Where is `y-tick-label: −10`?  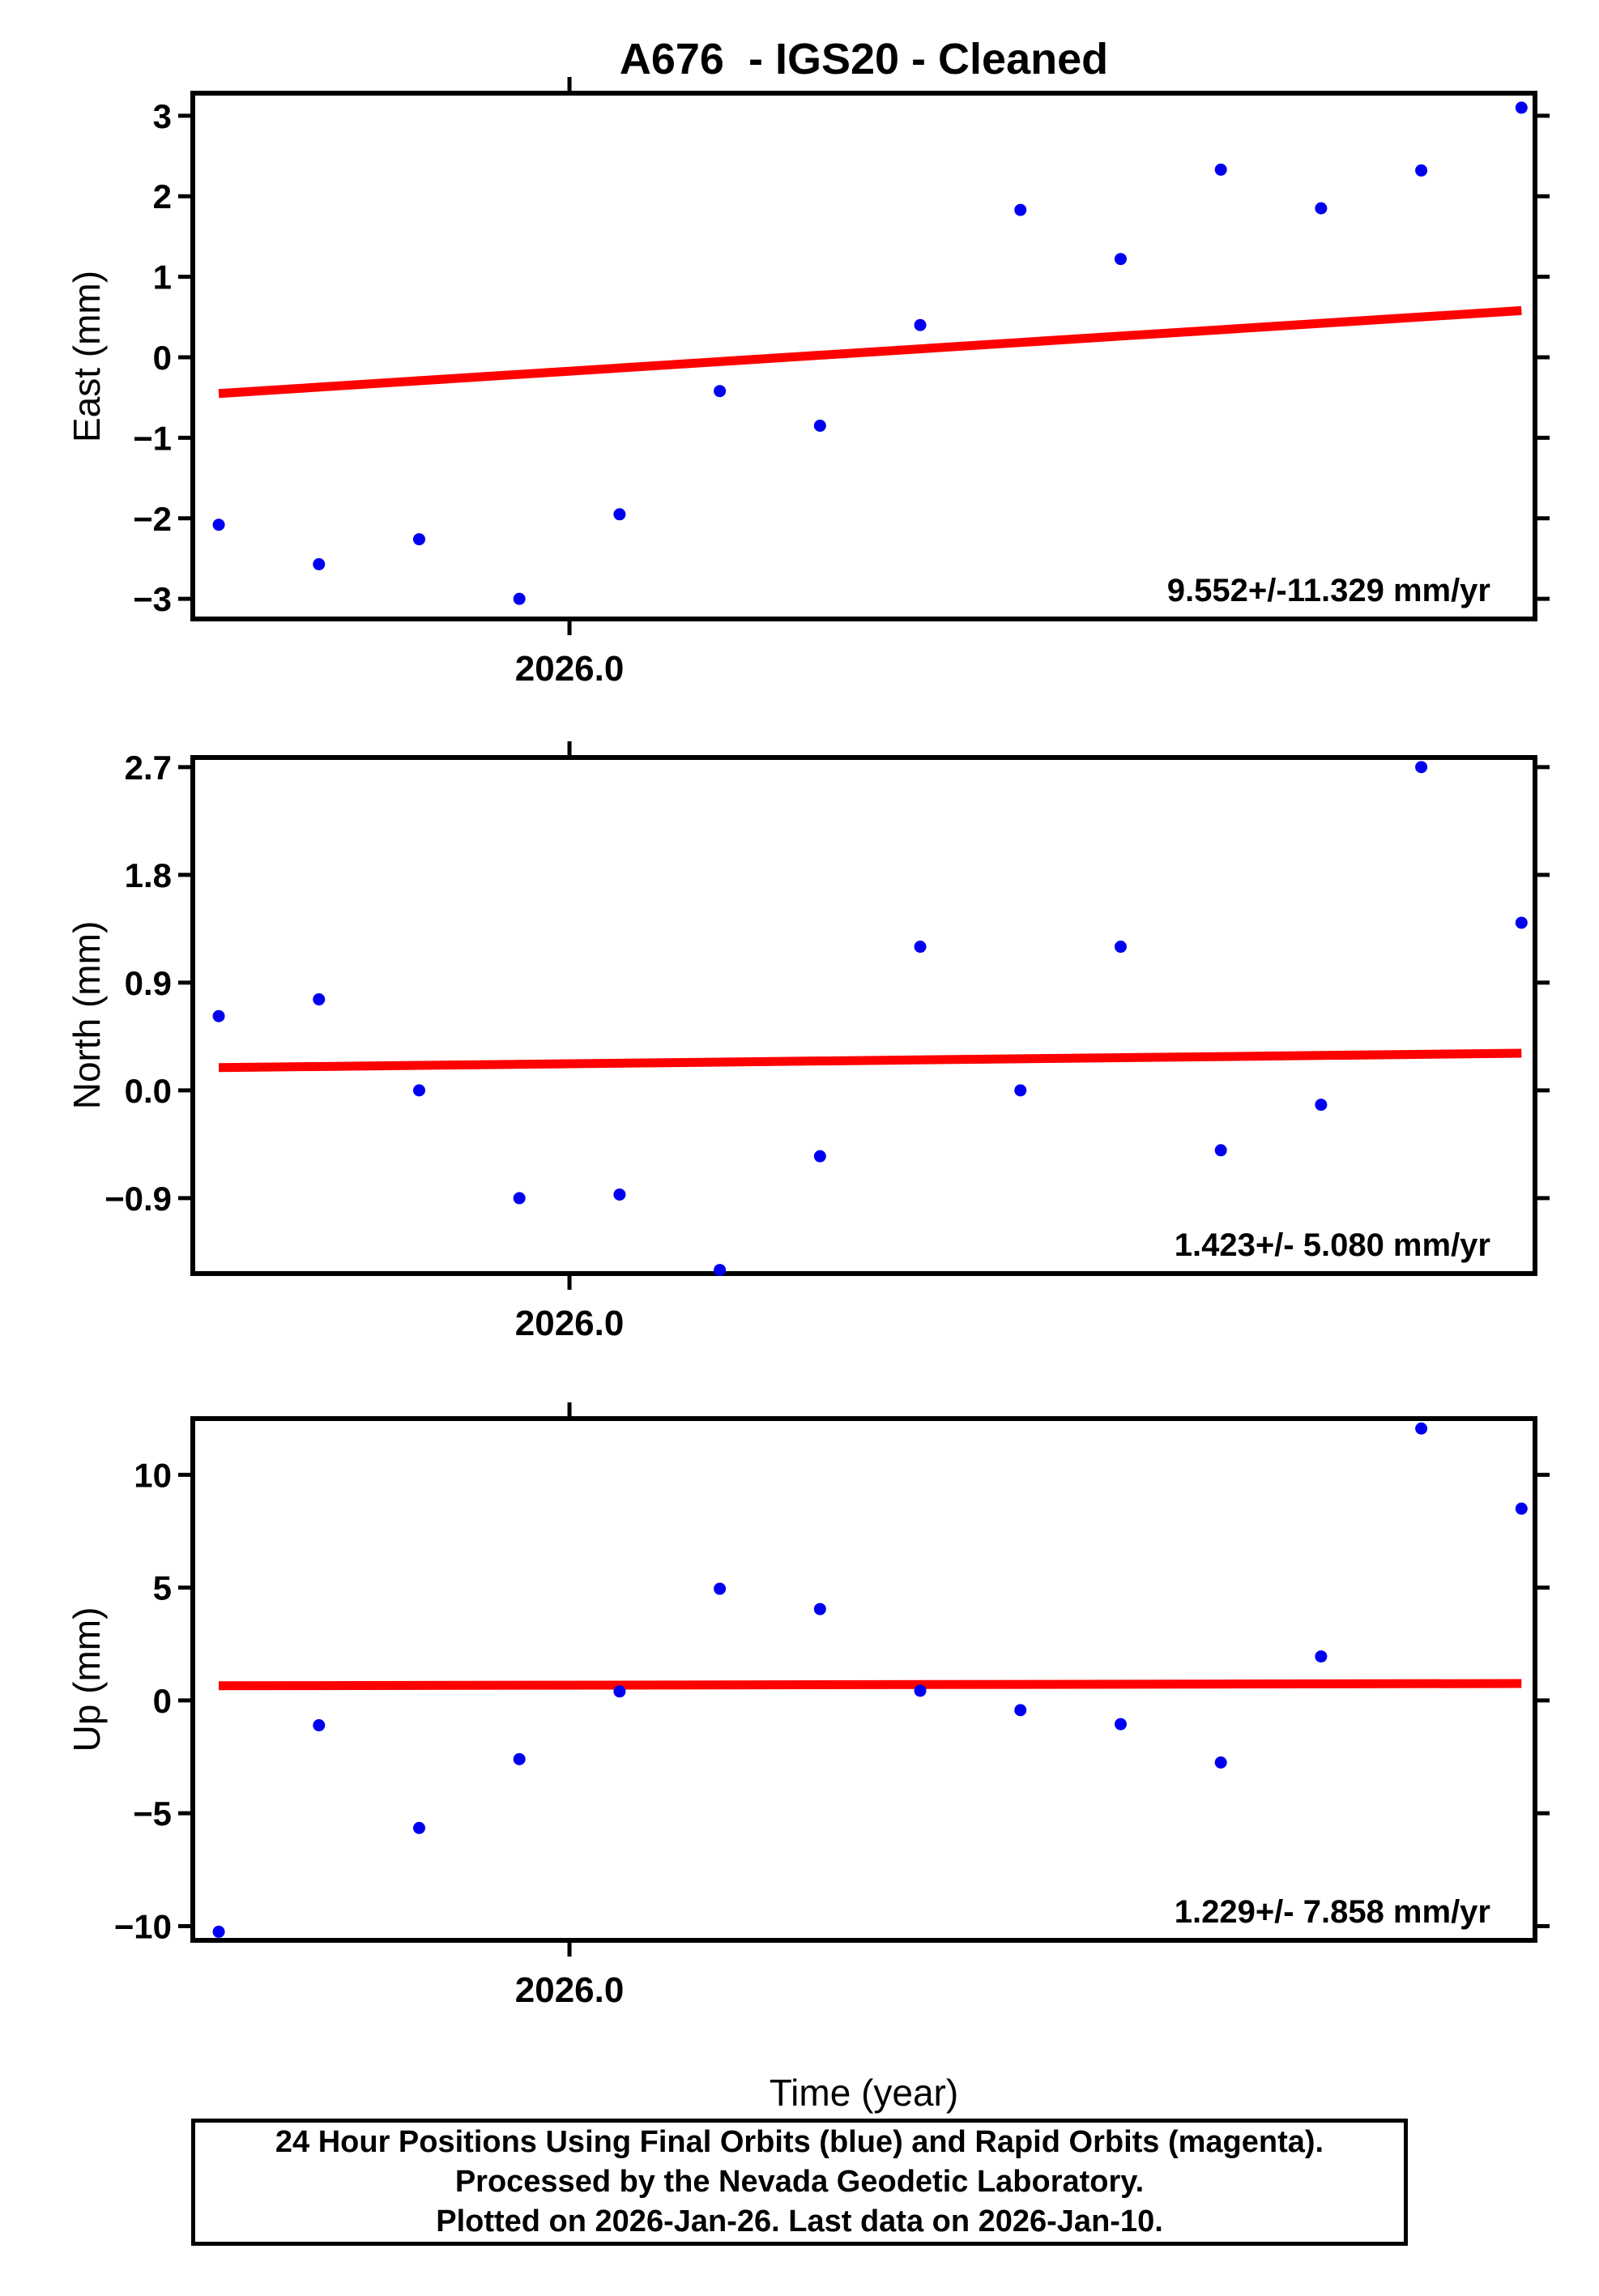 y-tick-label: −10 is located at coordinates (143, 1926).